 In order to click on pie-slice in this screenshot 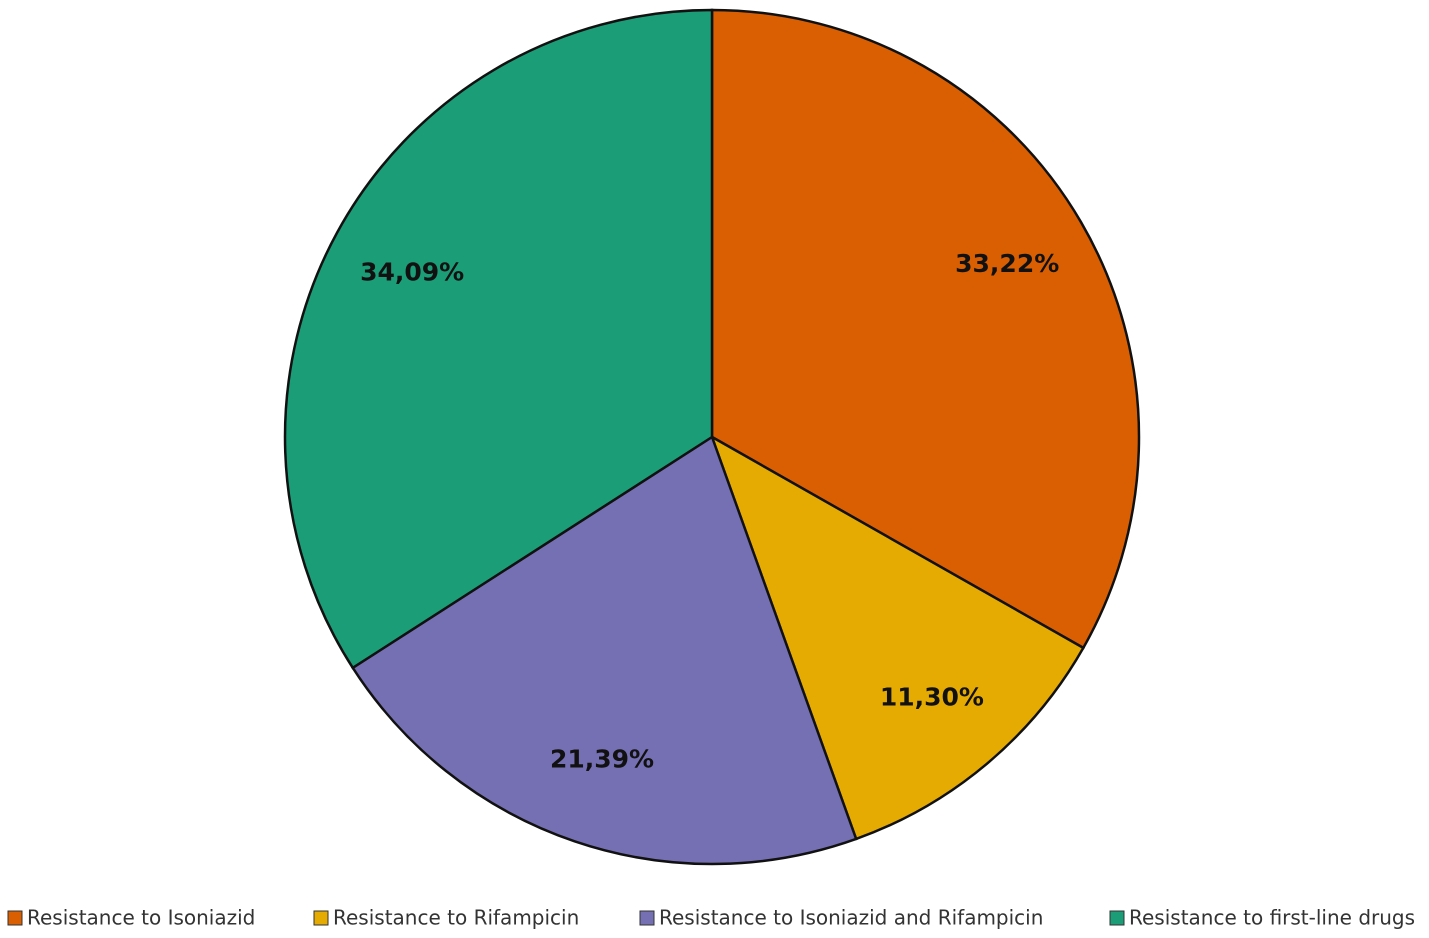, I will do `click(897, 637)`.